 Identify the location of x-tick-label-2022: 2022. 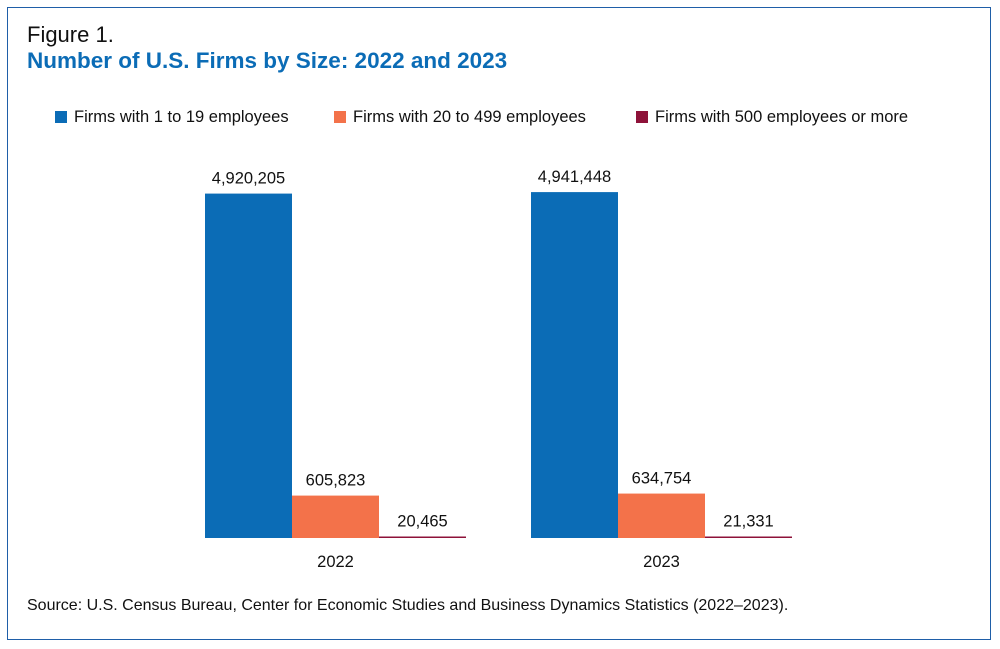
(335, 562).